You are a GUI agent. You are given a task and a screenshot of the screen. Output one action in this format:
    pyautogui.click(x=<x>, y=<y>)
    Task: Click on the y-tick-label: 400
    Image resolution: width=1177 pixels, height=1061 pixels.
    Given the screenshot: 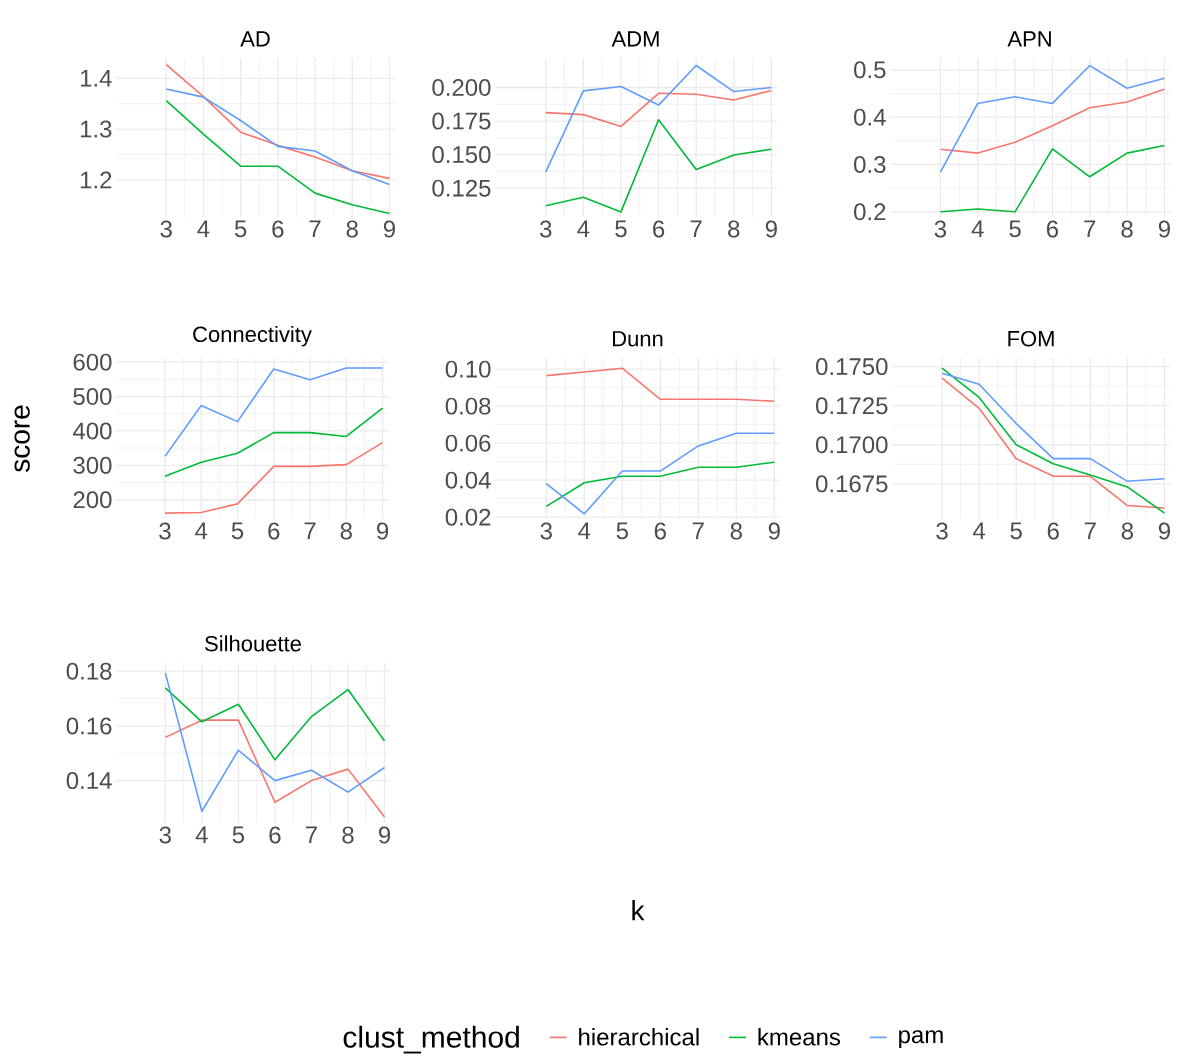 What is the action you would take?
    pyautogui.click(x=92, y=431)
    